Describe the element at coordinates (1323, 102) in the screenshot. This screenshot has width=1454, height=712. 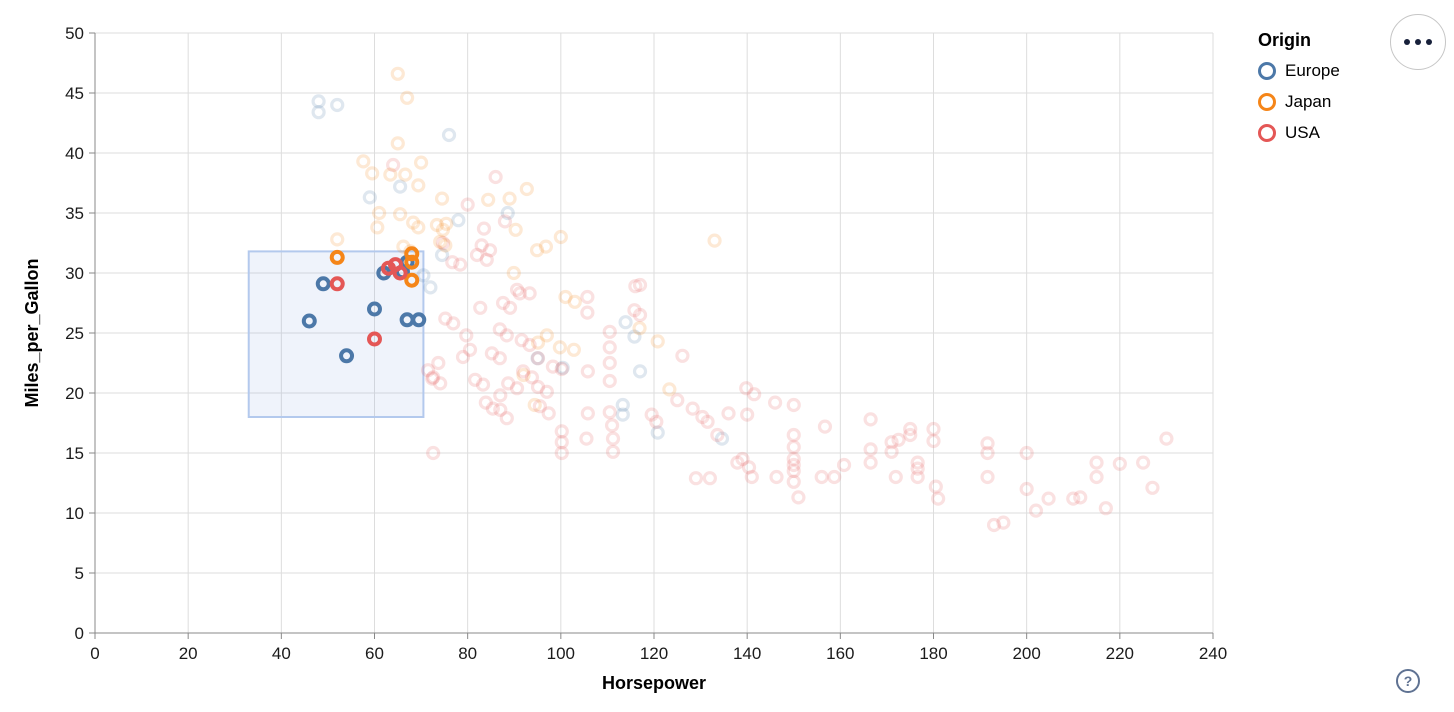
I see `legend-item-japan: Japan` at that location.